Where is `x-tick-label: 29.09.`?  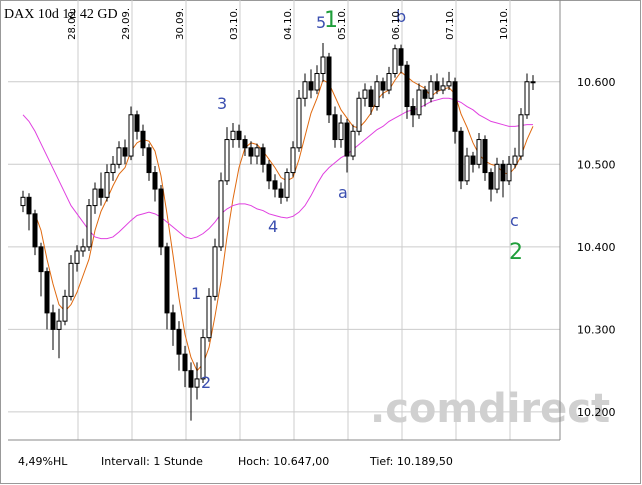 x-tick-label: 29.09. is located at coordinates (126, 24).